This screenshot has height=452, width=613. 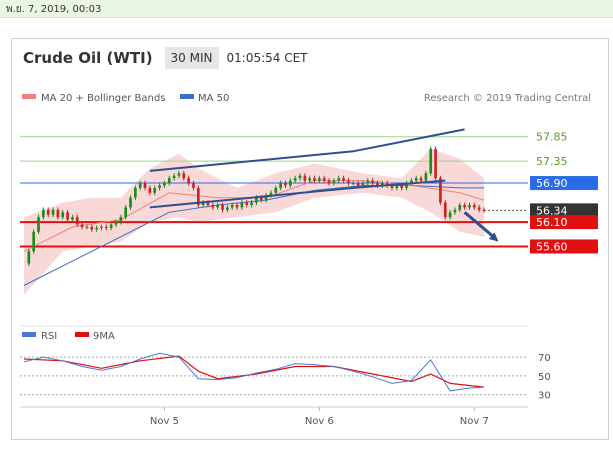 I want to click on level-label-57.35: 57.35, so click(x=552, y=161).